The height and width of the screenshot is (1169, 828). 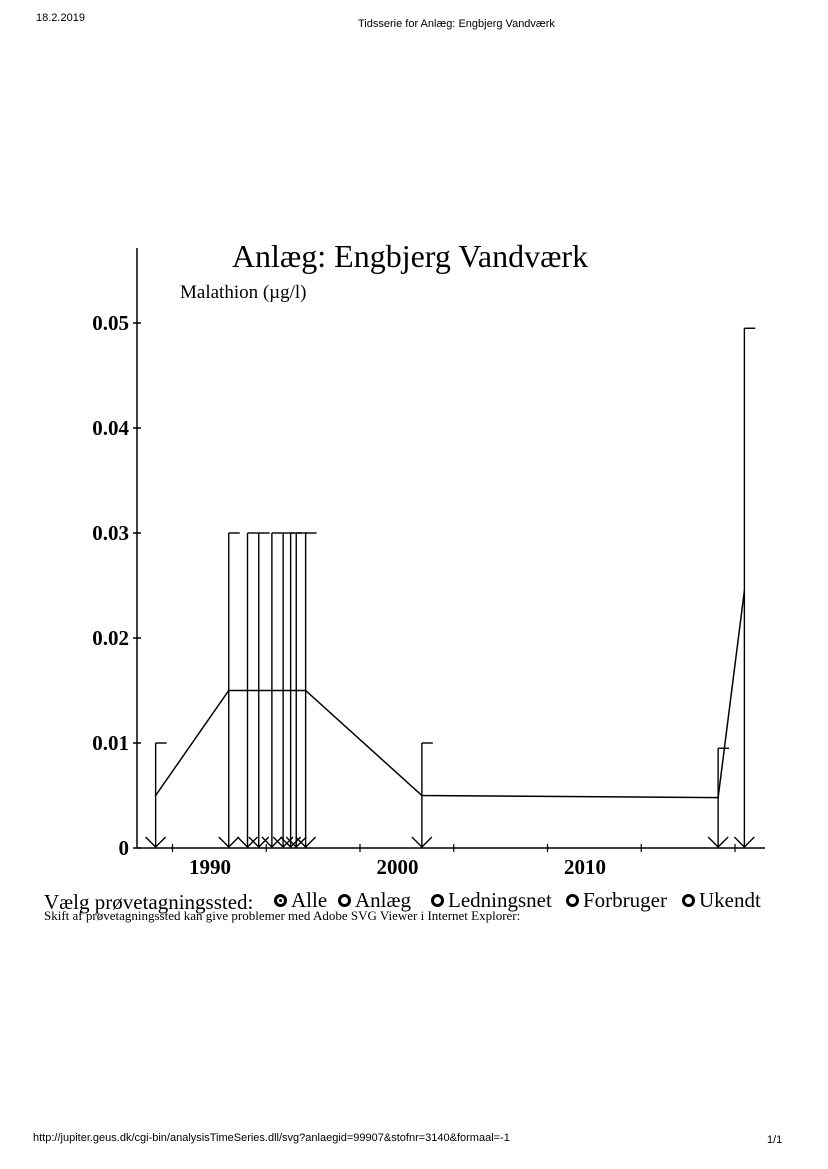 I want to click on x-tick-label: 2000, so click(x=398, y=867).